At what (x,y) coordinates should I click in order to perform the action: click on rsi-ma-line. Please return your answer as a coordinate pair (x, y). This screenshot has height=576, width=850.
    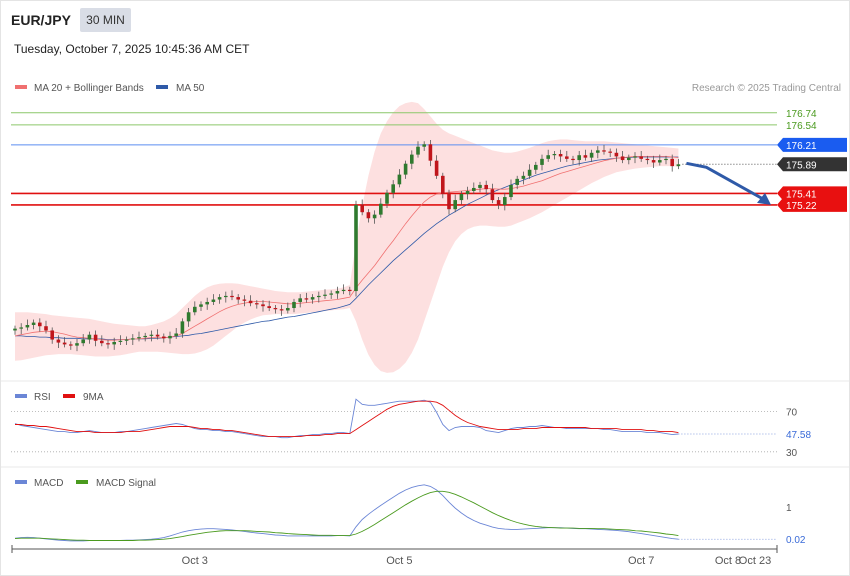
    Looking at the image, I should click on (347, 419).